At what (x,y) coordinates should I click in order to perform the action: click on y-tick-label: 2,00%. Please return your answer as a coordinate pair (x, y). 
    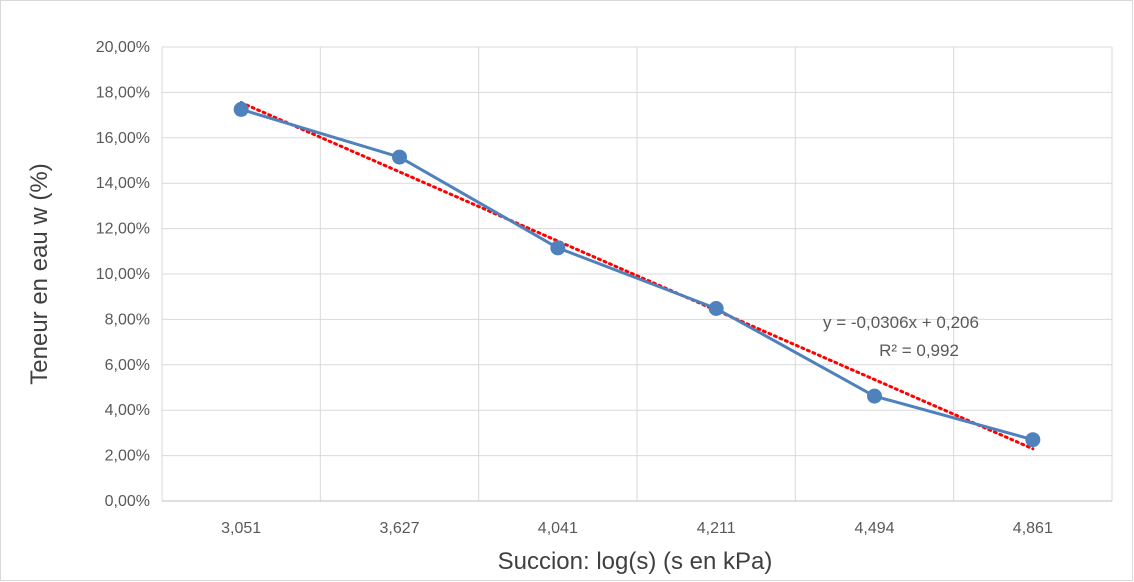
    Looking at the image, I should click on (127, 456).